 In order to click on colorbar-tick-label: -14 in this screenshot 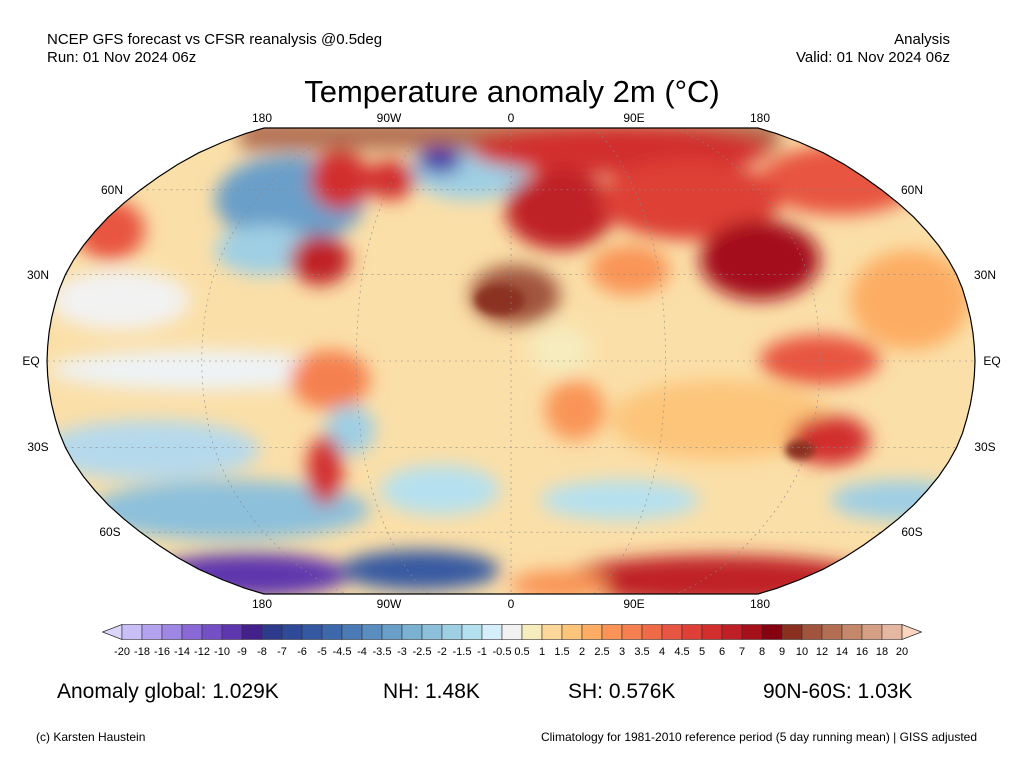, I will do `click(182, 652)`.